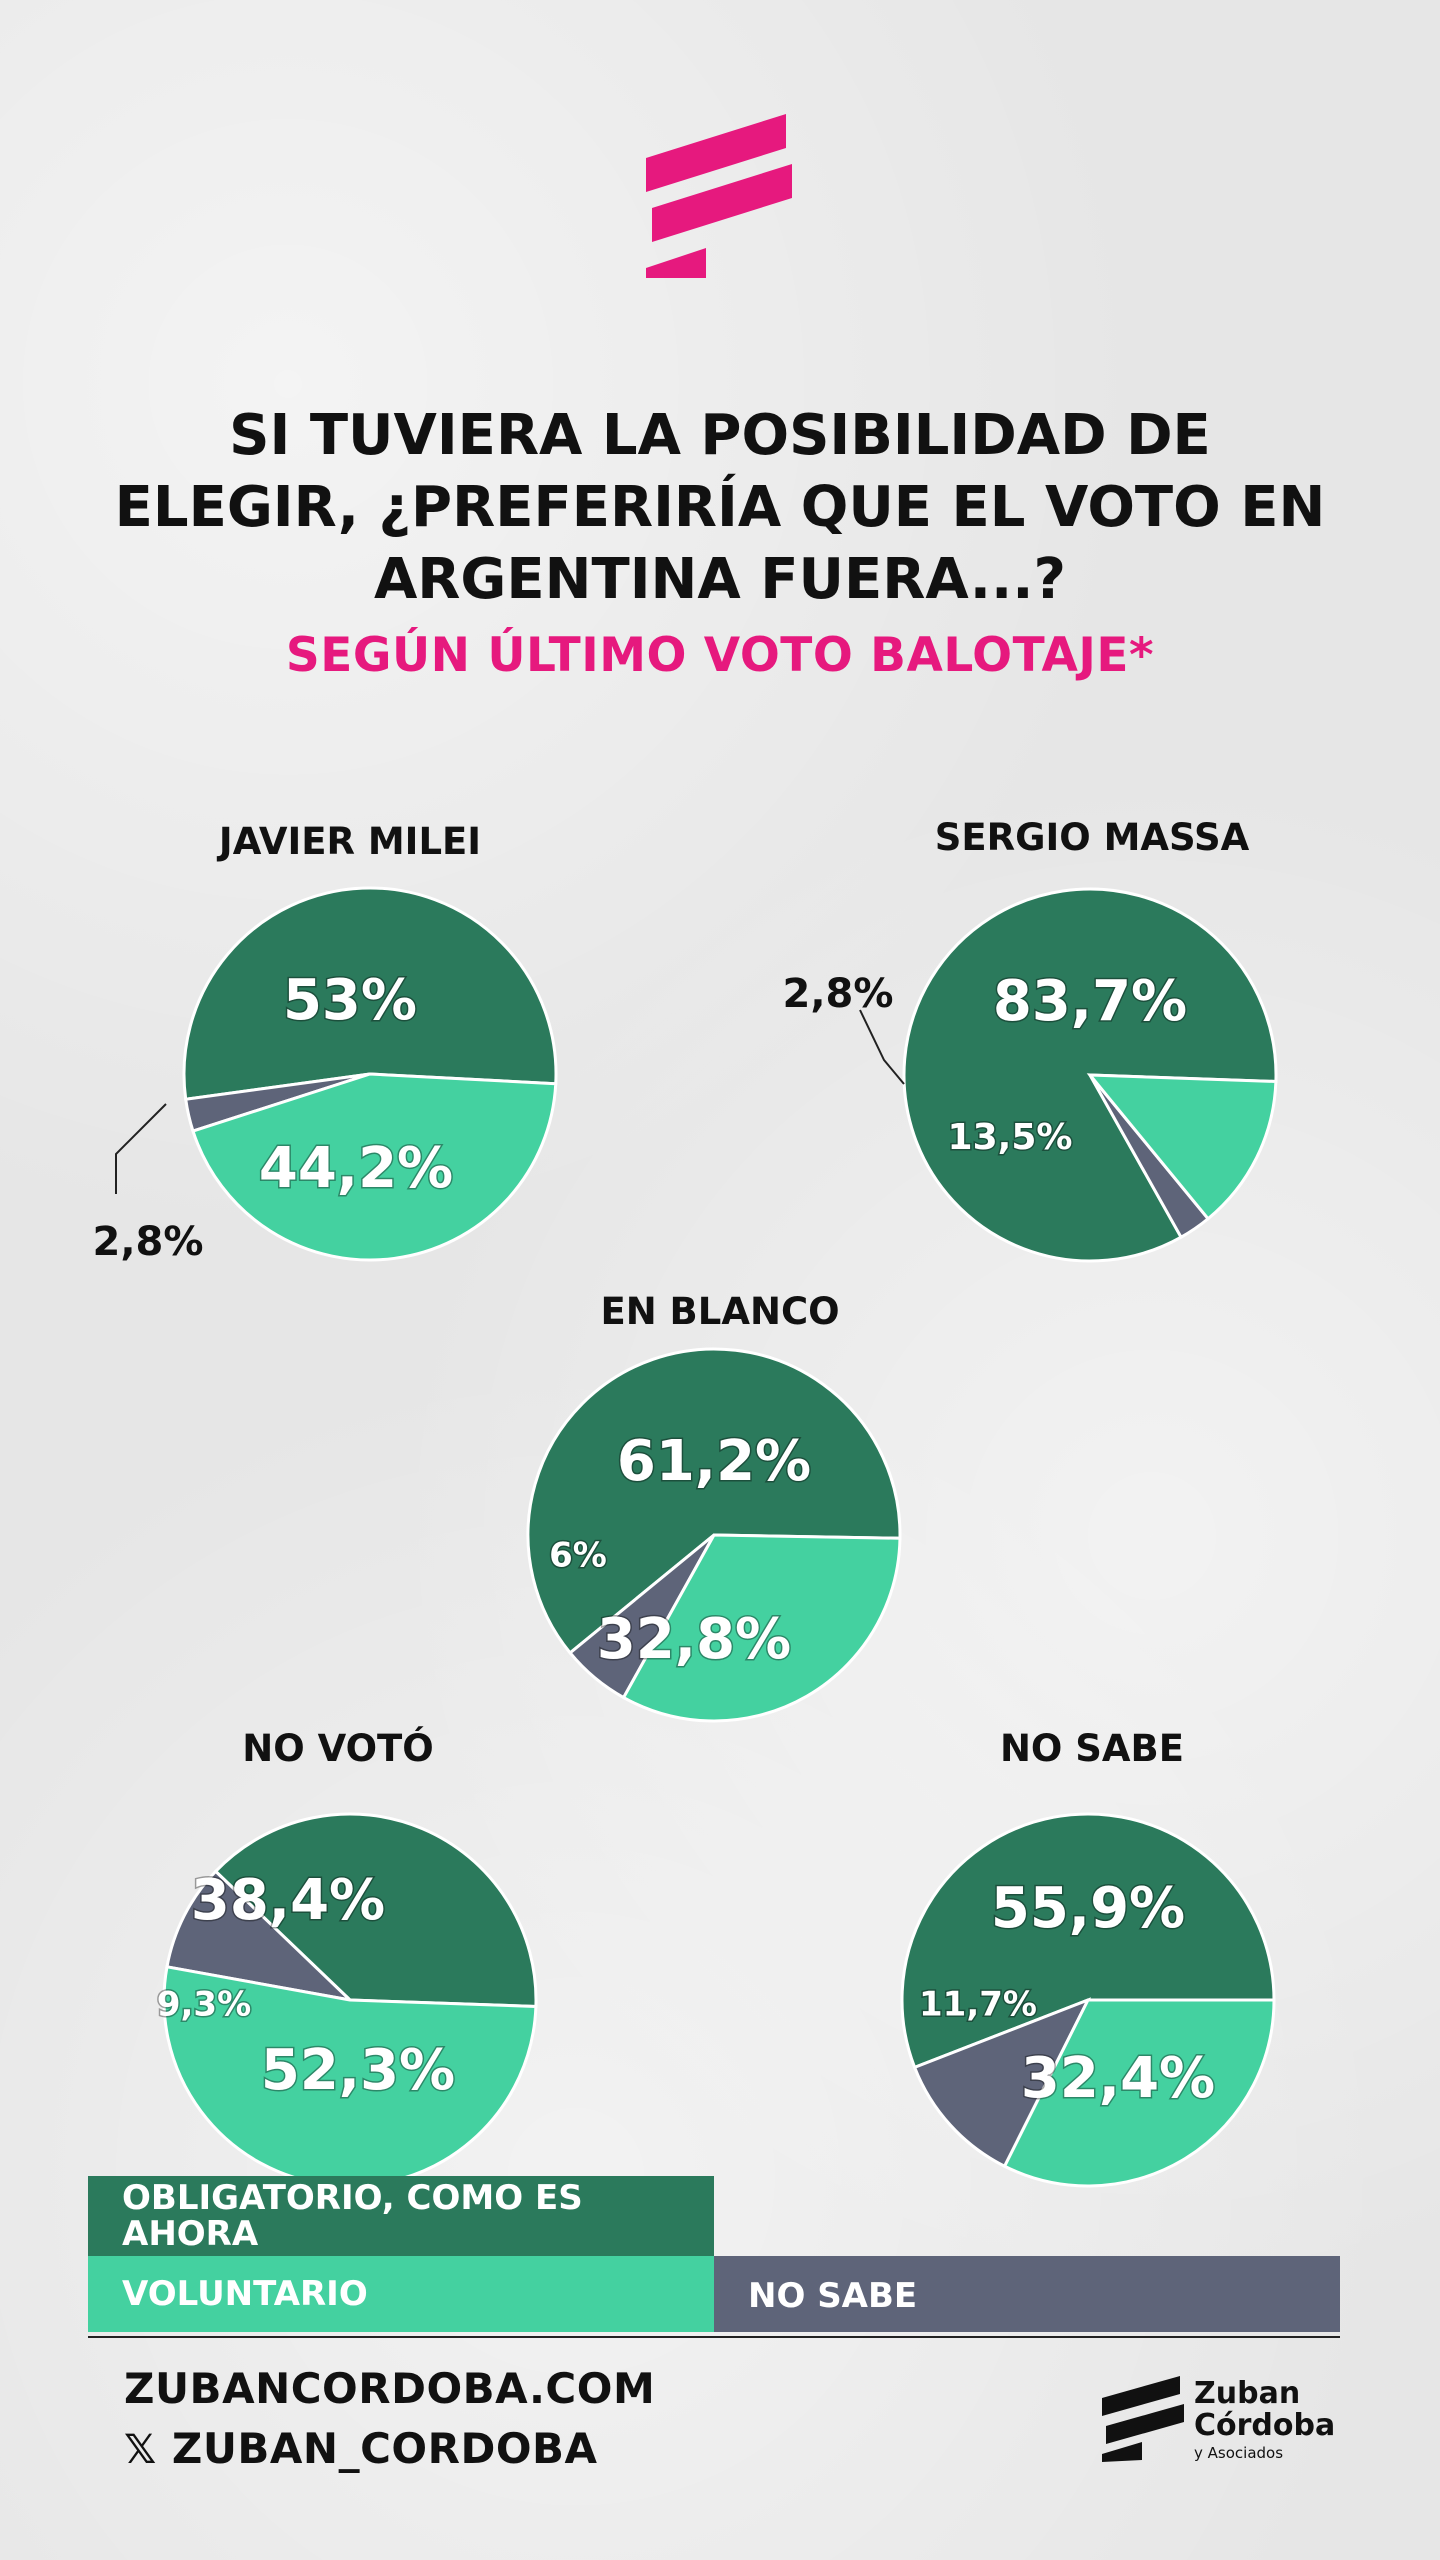 This screenshot has height=2560, width=1440. What do you see at coordinates (720, 579) in the screenshot?
I see `title-line: ARGENTINA FUERA...?` at bounding box center [720, 579].